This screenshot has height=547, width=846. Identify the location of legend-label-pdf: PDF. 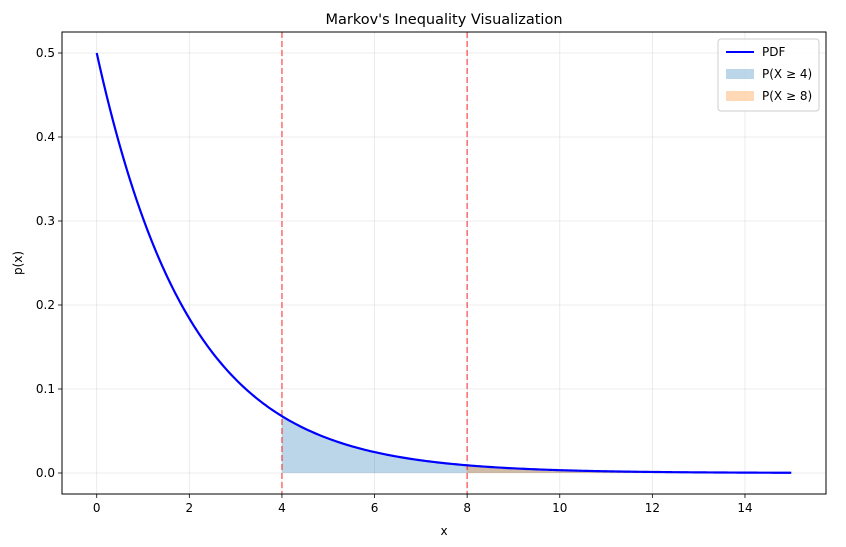
(773, 52).